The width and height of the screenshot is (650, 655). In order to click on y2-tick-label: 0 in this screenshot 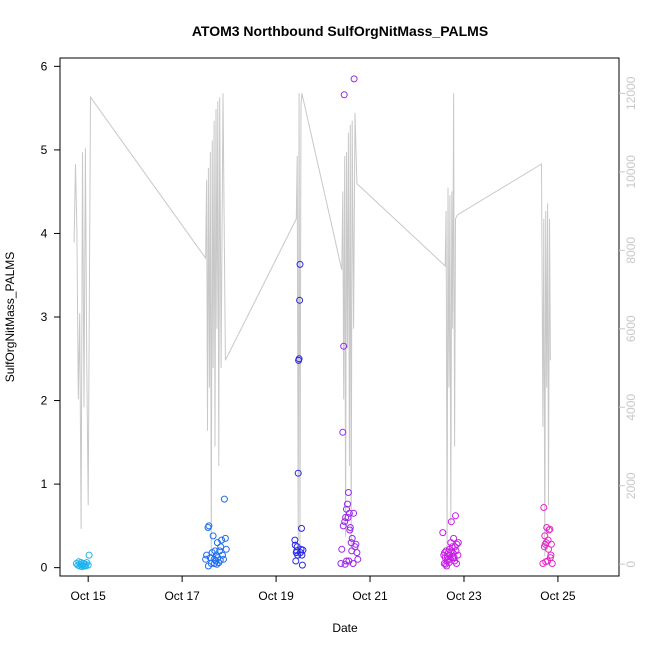, I will do `click(631, 564)`.